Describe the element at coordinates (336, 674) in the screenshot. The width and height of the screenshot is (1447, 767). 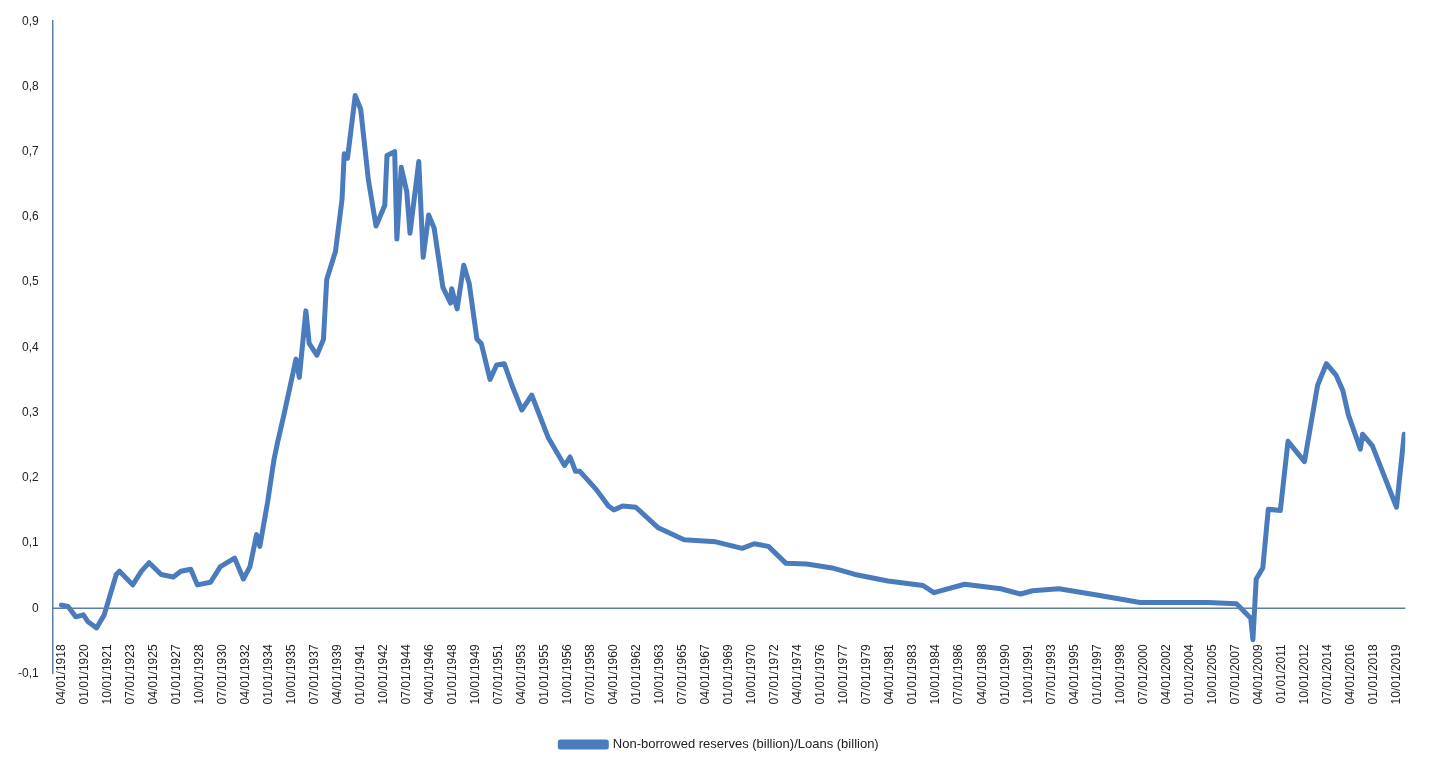
I see `x-tick-label: 04/01/1939` at that location.